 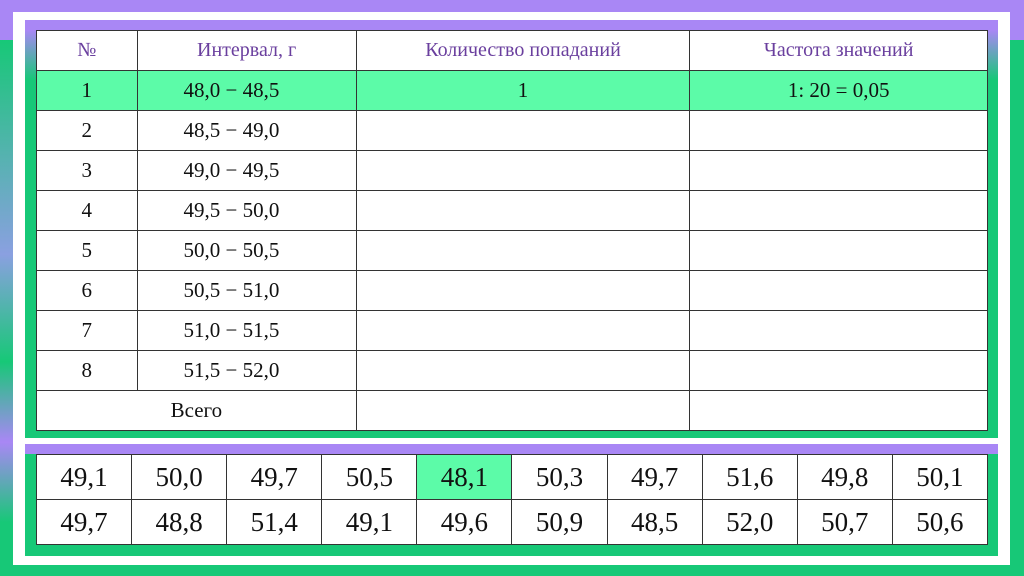 I want to click on table-row: 8 51,5 − 52,0, so click(x=512, y=370).